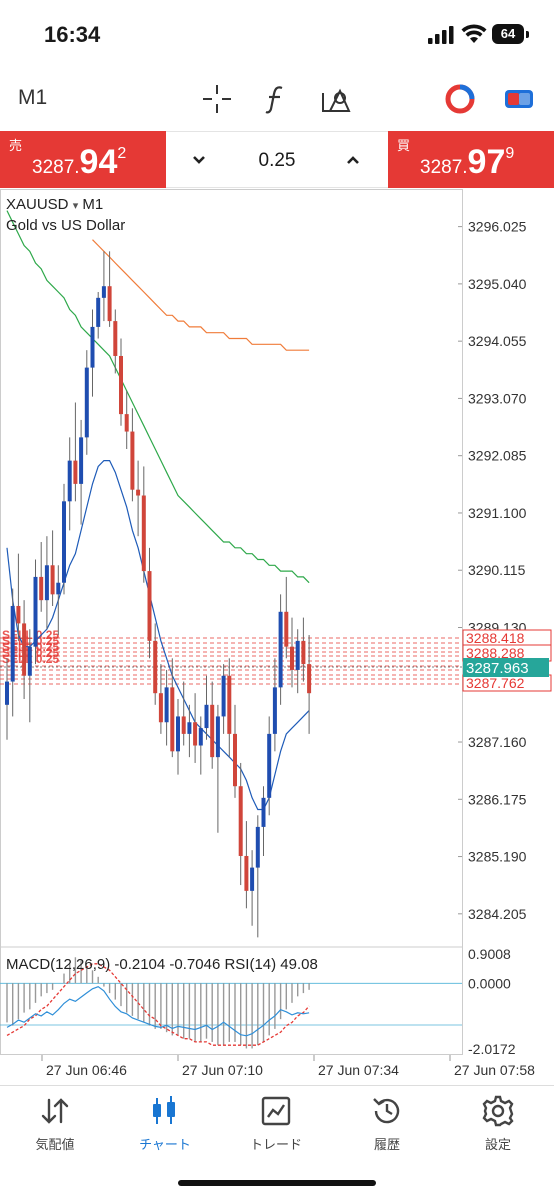 The height and width of the screenshot is (1199, 554). Describe the element at coordinates (79, 162) in the screenshot. I see `sell-price: 3287.942` at that location.